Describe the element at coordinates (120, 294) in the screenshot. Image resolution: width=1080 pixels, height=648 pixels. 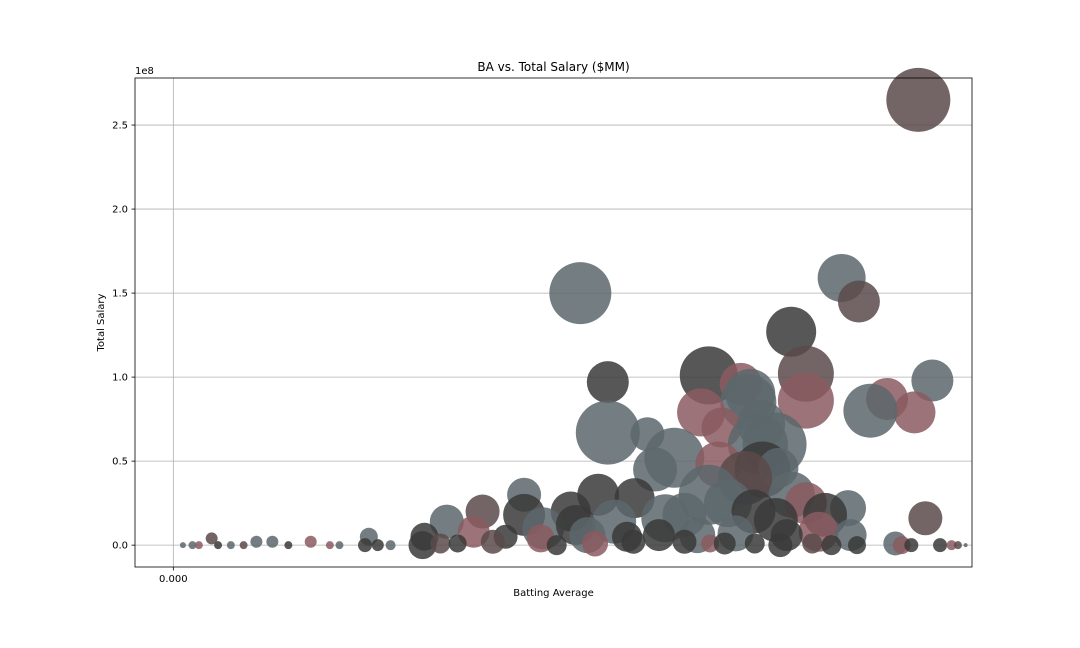
I see `y-tick-label: 1.5` at that location.